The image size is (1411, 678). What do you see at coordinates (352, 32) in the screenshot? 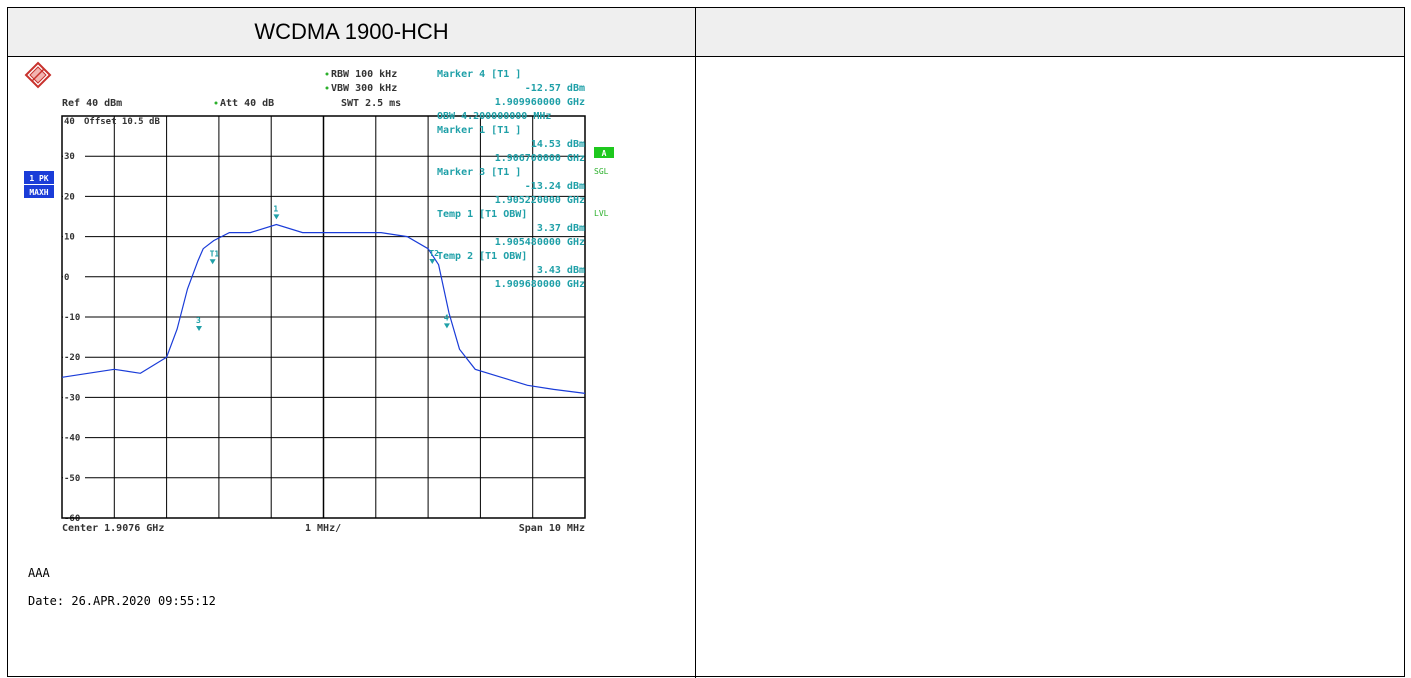
I see `table-title: WCDMA 1900-HCH` at bounding box center [352, 32].